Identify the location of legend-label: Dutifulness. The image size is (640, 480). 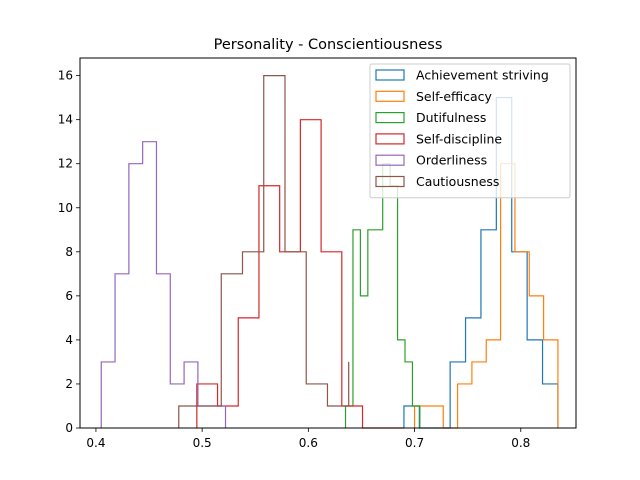
(451, 117).